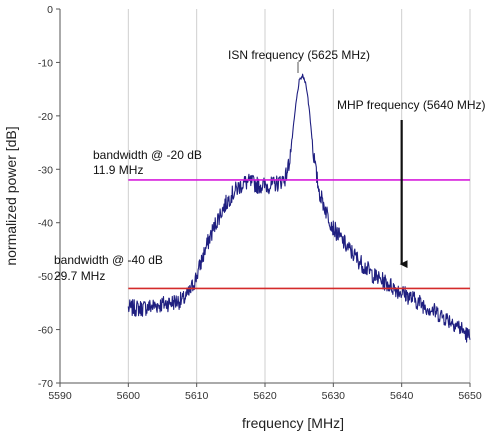 The width and height of the screenshot is (500, 436). Describe the element at coordinates (118, 170) in the screenshot. I see `annotation-bw20-value: 11.9 MHz` at that location.